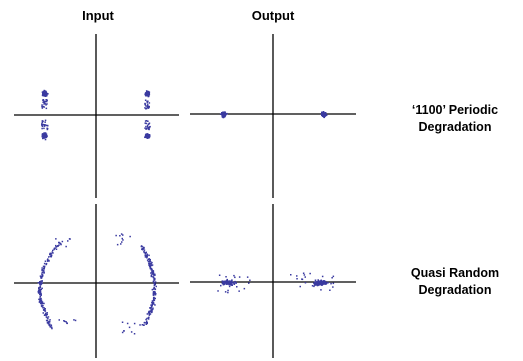  What do you see at coordinates (98, 15) in the screenshot?
I see `input-column-header: Input` at bounding box center [98, 15].